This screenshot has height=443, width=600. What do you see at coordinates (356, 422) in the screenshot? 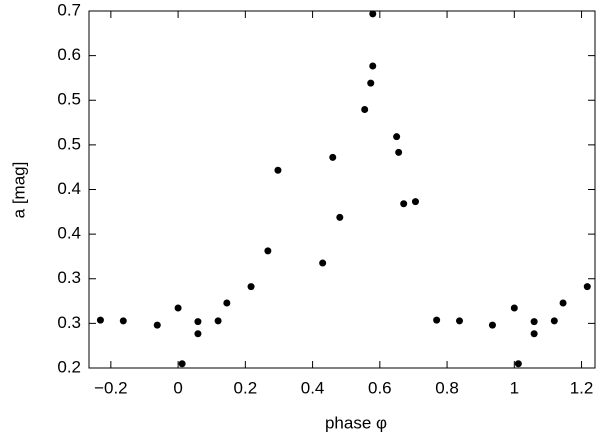
I see `x-axis-label: phase φ` at bounding box center [356, 422].